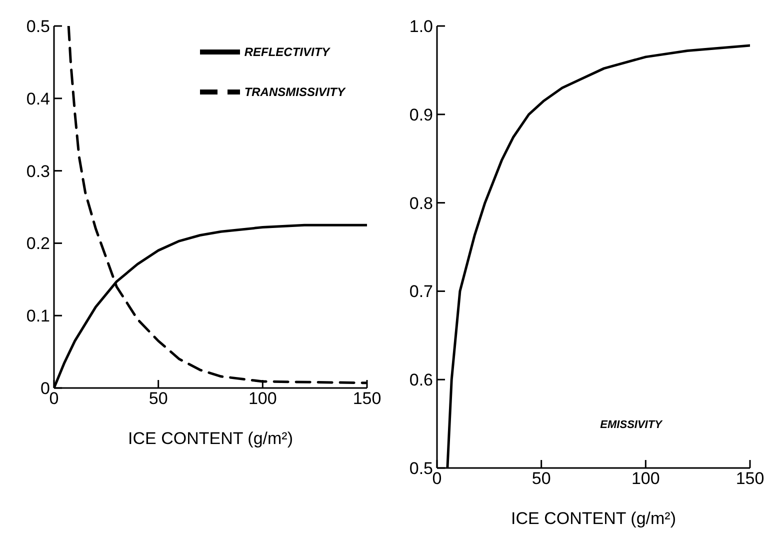 The image size is (782, 538). What do you see at coordinates (287, 51) in the screenshot?
I see `legend-label: REFLECTIVITY` at bounding box center [287, 51].